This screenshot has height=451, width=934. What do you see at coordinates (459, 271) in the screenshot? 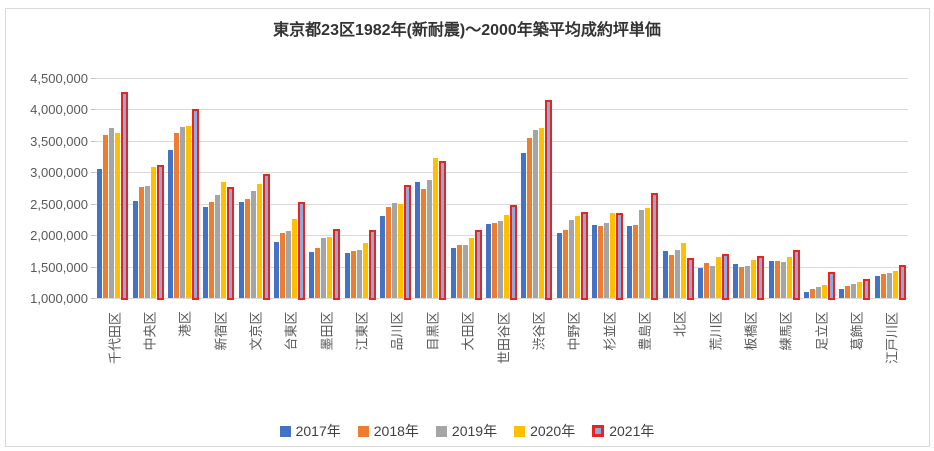
I see `bar-2018年-大田区` at bounding box center [459, 271].